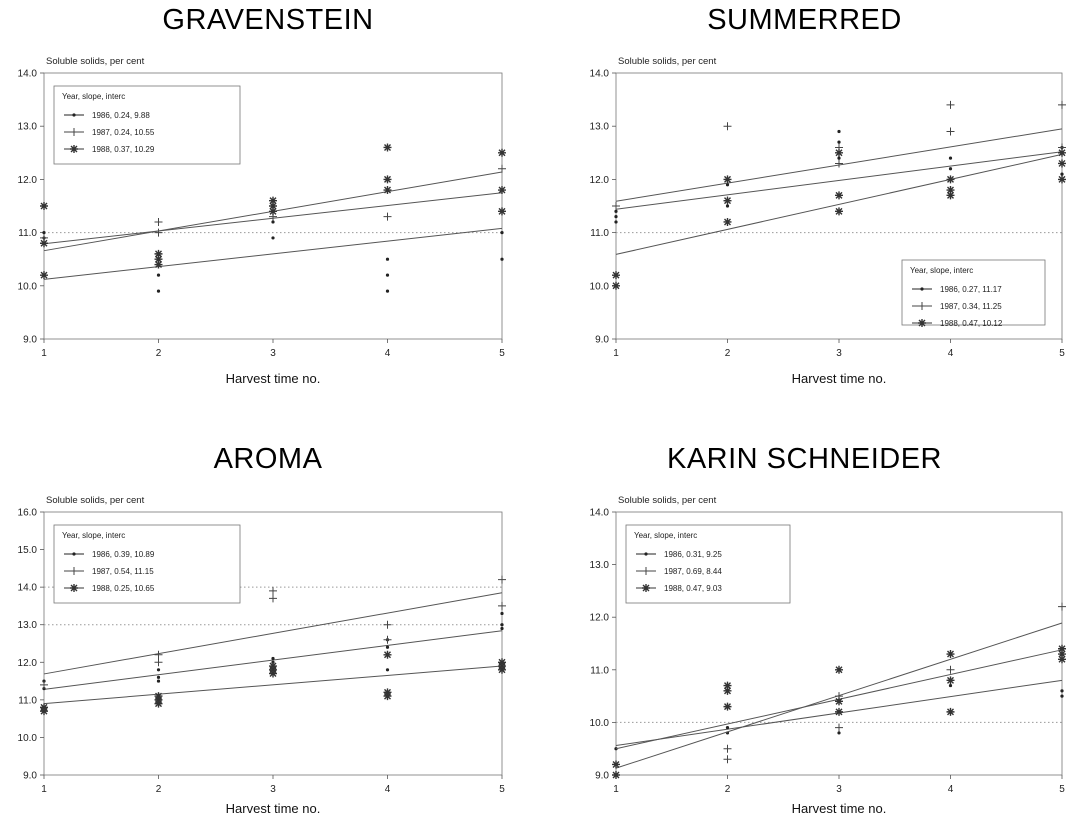 This screenshot has height=827, width=1073. I want to click on legend-entry: 1988, 0.47, 10.12, so click(971, 323).